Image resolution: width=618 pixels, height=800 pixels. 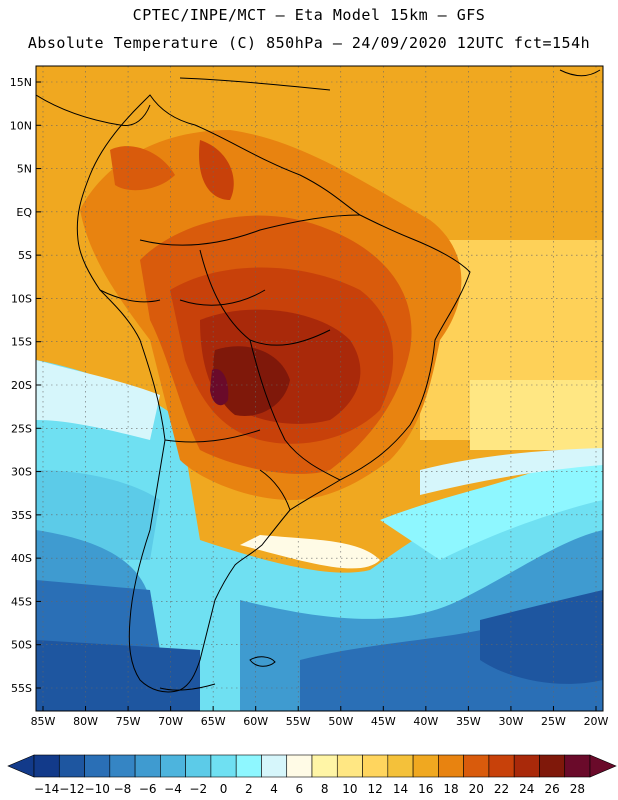 What do you see at coordinates (21, 342) in the screenshot?
I see `latitude-tick-label: 15S` at bounding box center [21, 342].